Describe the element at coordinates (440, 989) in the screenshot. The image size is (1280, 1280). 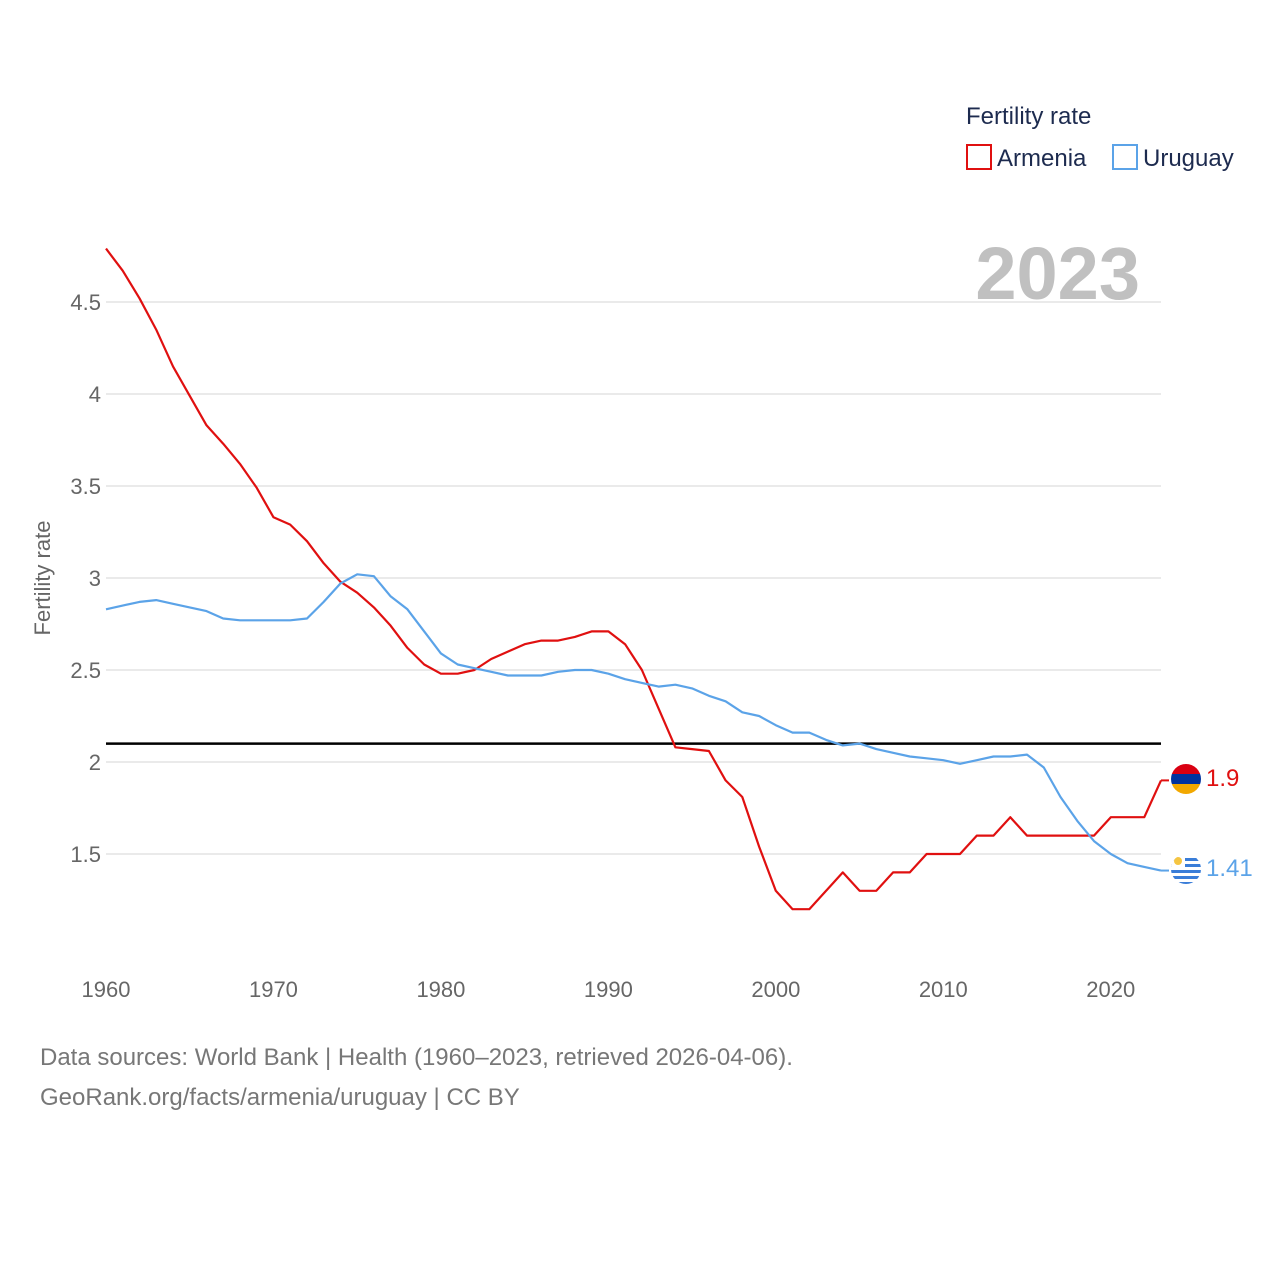
I see `x-tick-label: 1980` at that location.